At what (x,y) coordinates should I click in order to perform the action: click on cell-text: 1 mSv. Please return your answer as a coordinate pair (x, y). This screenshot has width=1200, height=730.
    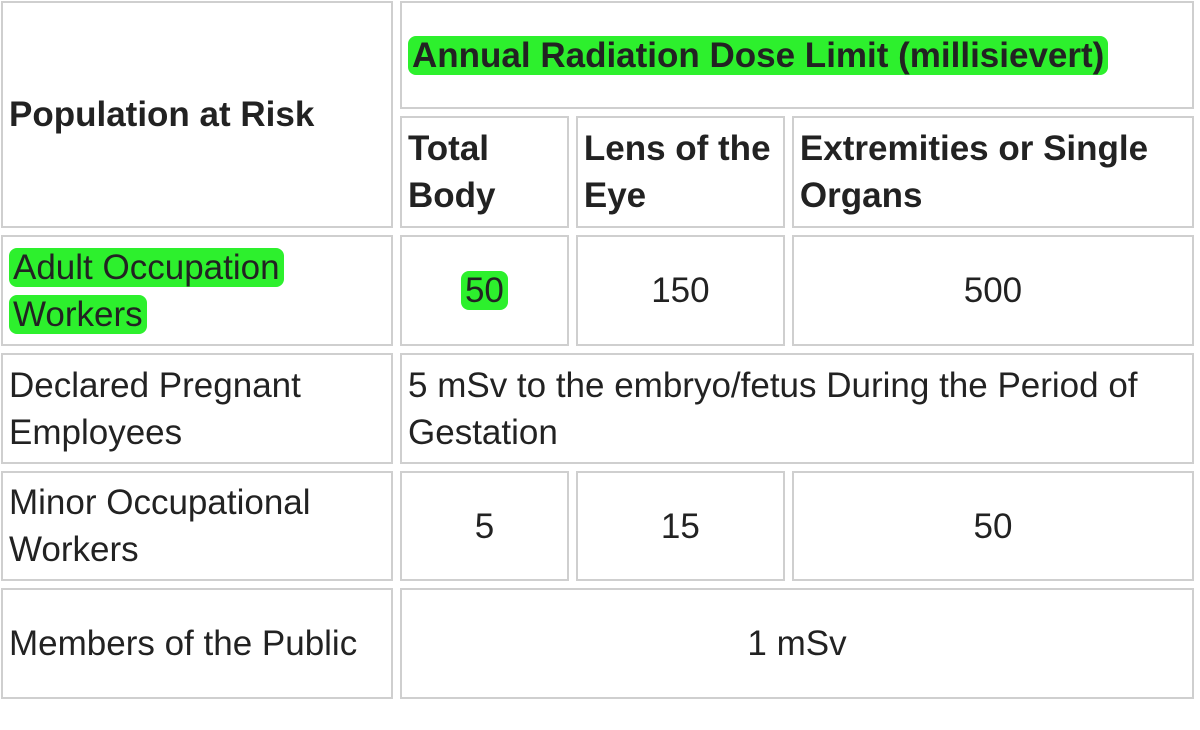
    Looking at the image, I should click on (797, 643).